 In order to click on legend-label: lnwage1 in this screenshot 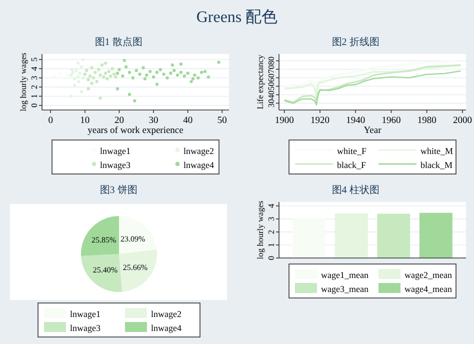, I will do `click(115, 151)`.